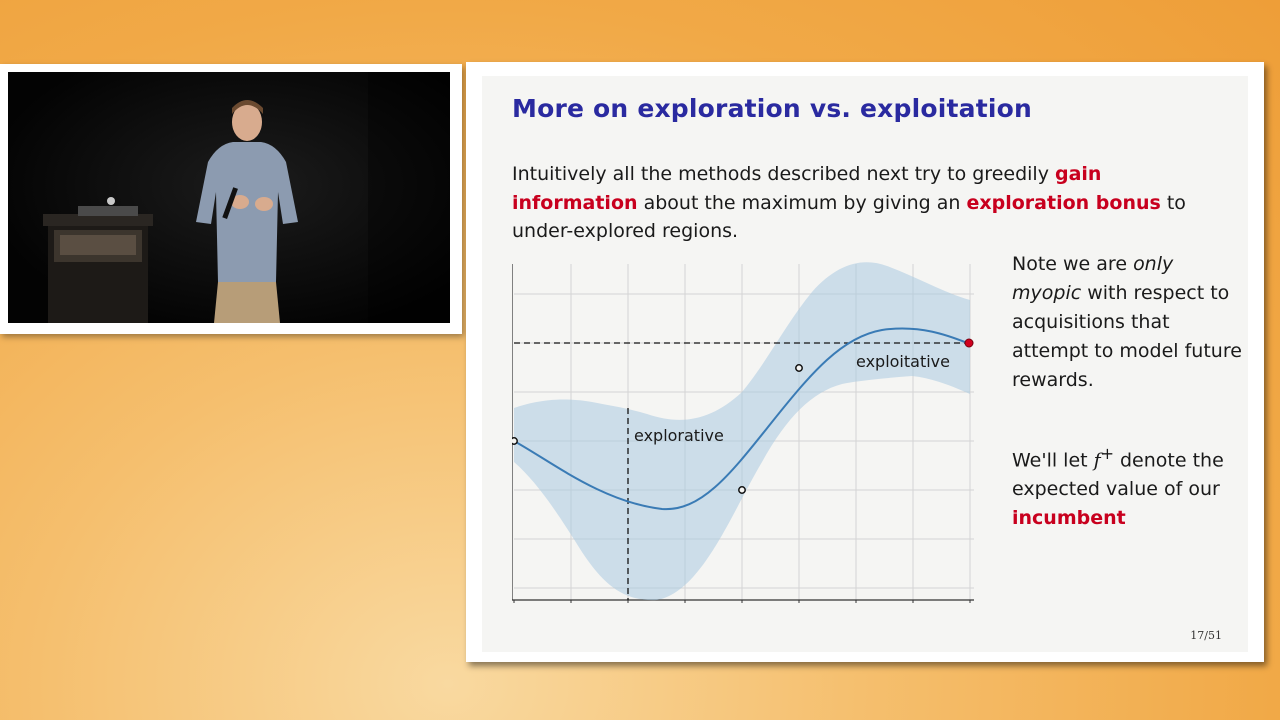 This screenshot has width=1280, height=720. Describe the element at coordinates (1093, 278) in the screenshot. I see `note-italic: only myopic` at that location.